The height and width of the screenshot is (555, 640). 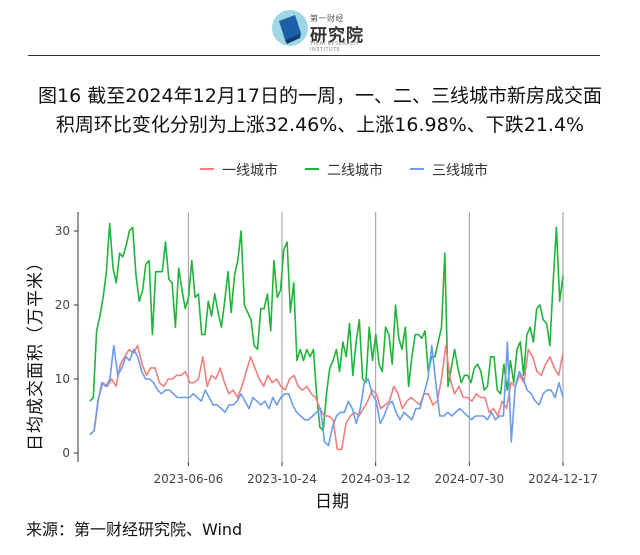 I want to click on legend-item-tier1: 一线城市, so click(x=239, y=170).